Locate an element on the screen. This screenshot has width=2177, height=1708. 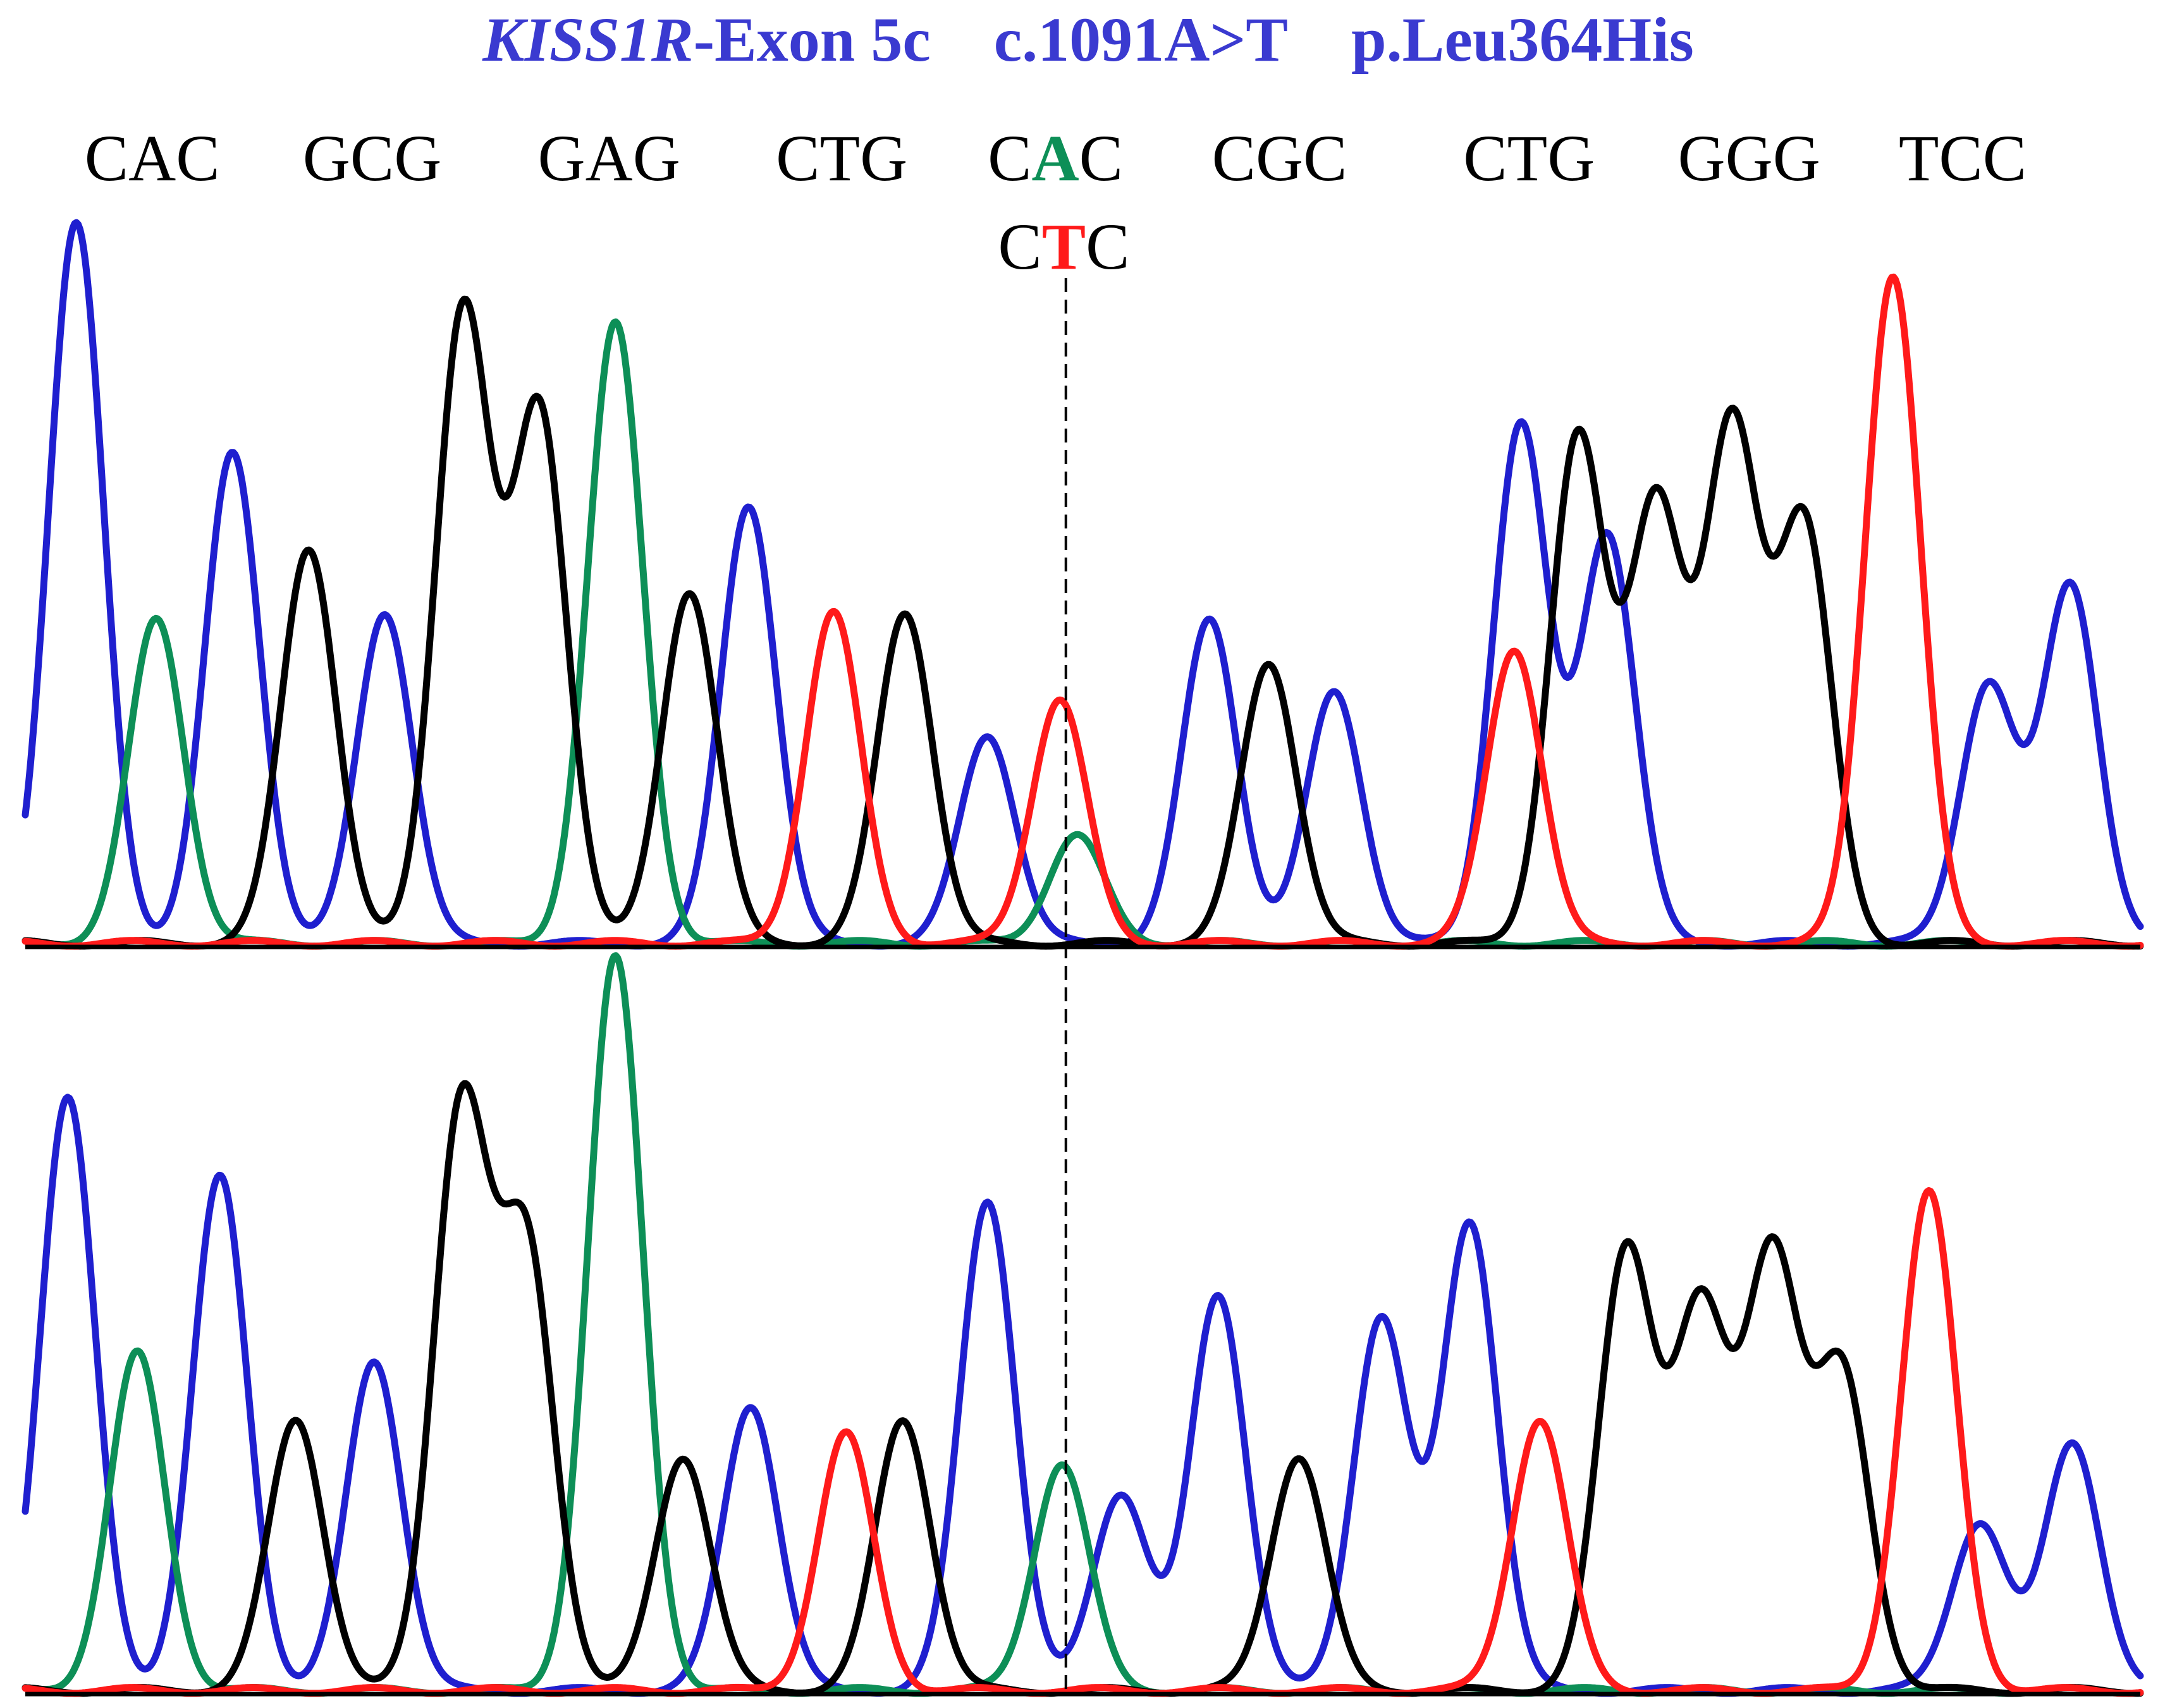
codon-label-6: CGC is located at coordinates (1279, 158).